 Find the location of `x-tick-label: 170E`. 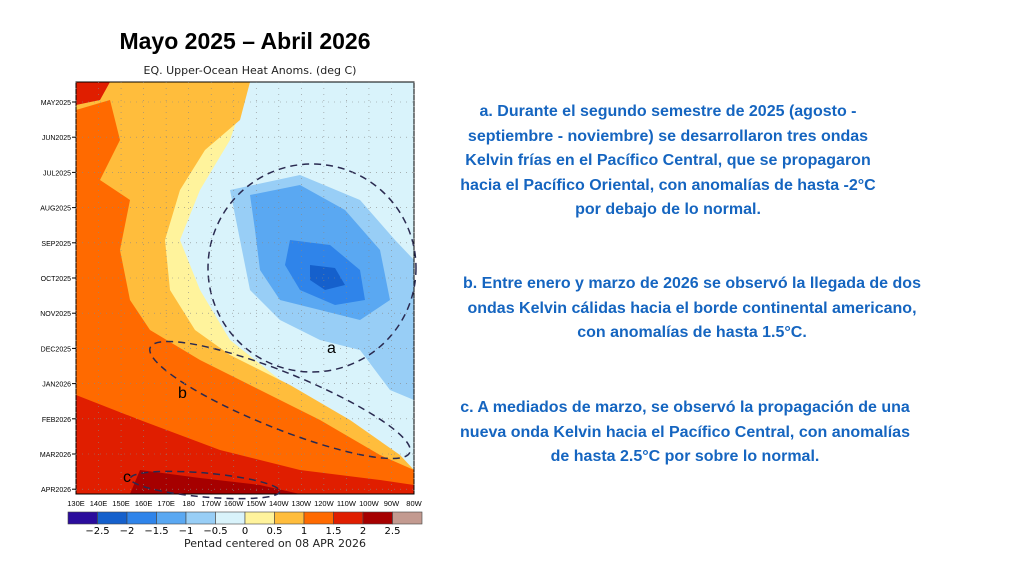

x-tick-label: 170E is located at coordinates (166, 503).